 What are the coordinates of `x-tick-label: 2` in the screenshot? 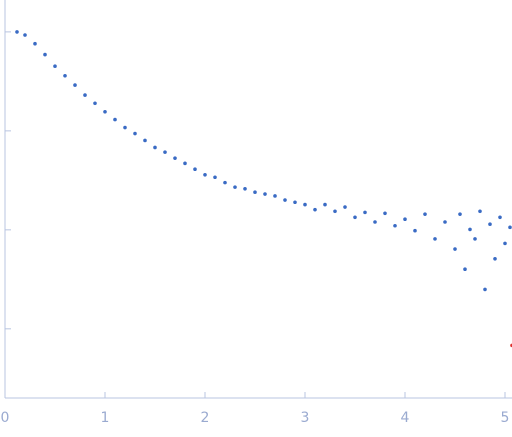 It's located at (205, 418).